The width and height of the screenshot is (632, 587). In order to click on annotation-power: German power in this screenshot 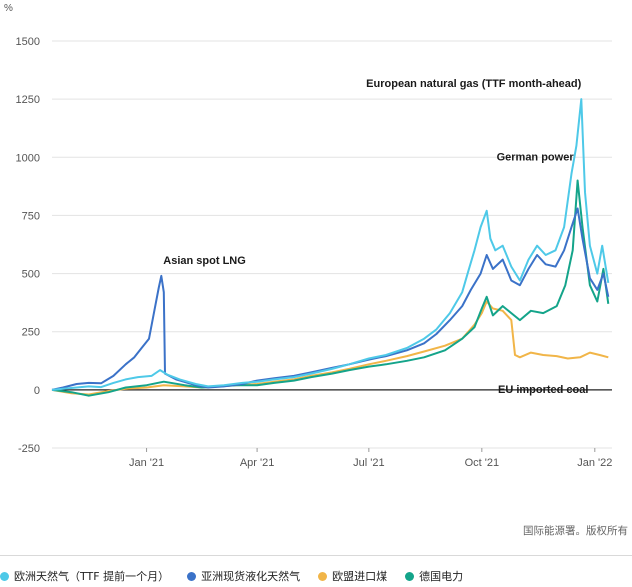, I will do `click(536, 158)`.